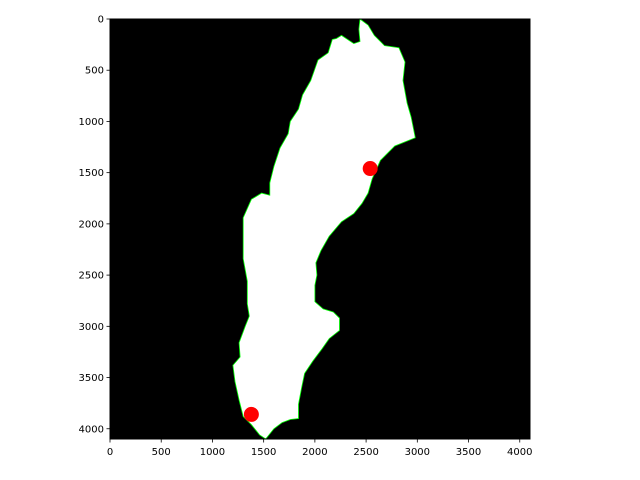  I want to click on y-axis: 0 500 1000 1500 2000 2500 3000 3500 4000, so click(94, 225).